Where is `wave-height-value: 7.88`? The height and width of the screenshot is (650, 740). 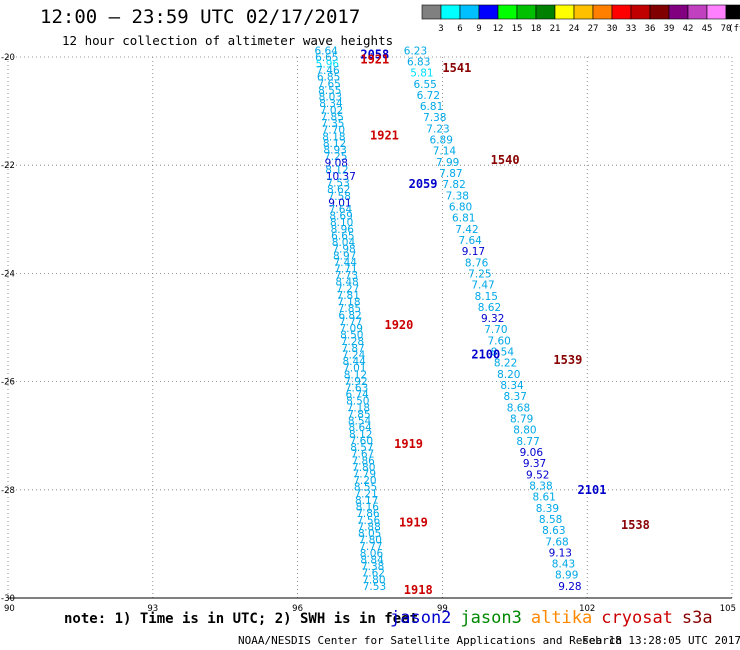
wave-height-value: 7.88 is located at coordinates (368, 527).